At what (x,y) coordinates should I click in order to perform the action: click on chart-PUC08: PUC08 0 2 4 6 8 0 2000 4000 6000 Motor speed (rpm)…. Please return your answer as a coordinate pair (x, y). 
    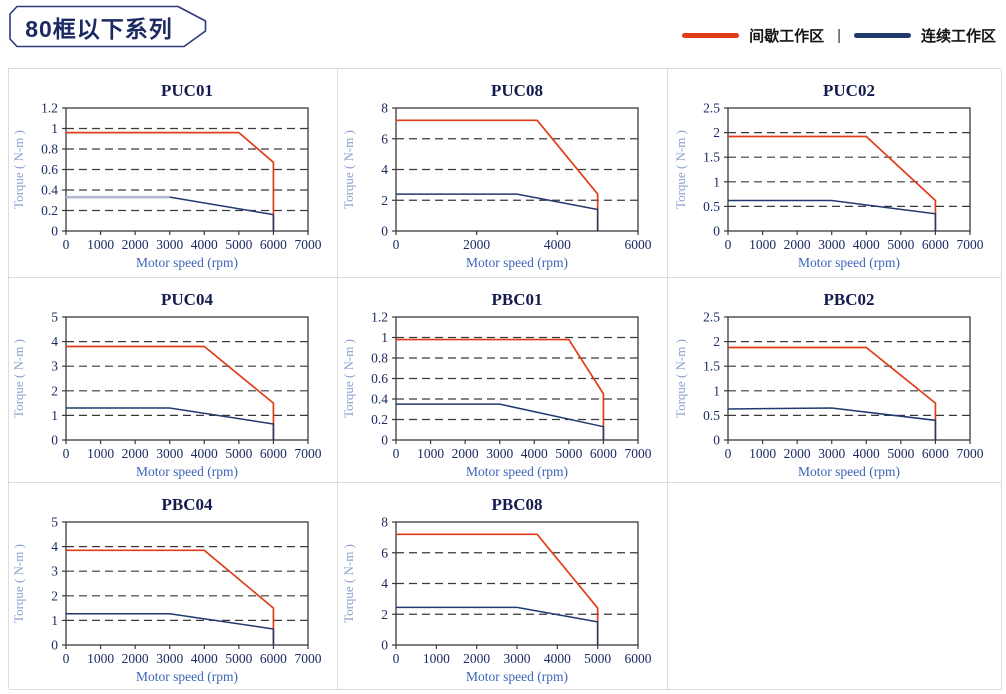
    Looking at the image, I should click on (496, 175).